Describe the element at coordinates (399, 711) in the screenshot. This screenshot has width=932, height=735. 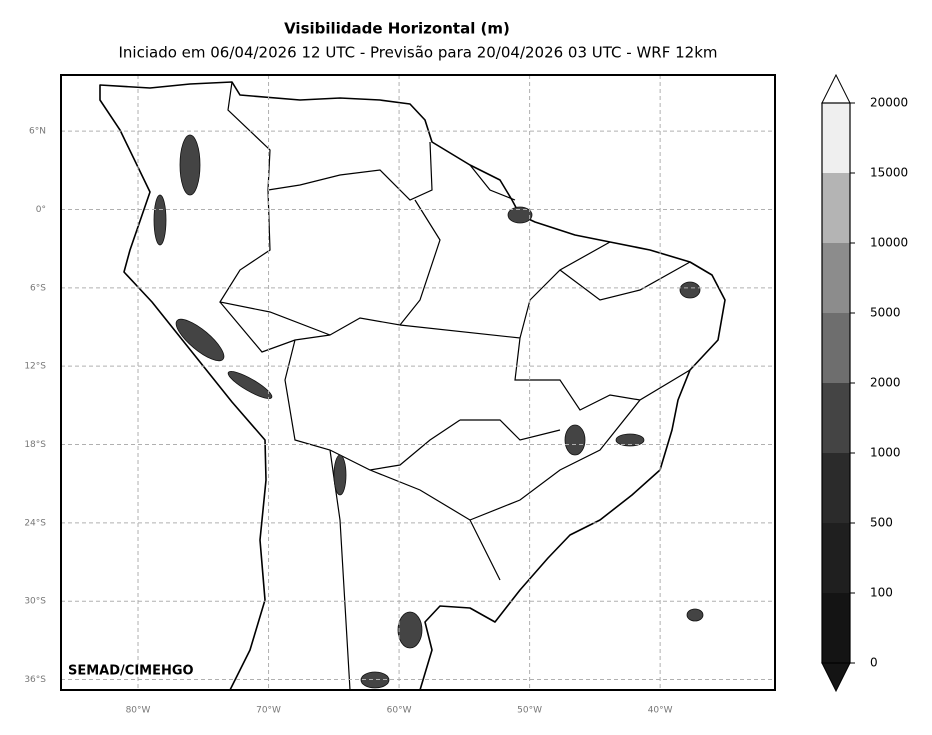
I see `lon-label: 60°W` at that location.